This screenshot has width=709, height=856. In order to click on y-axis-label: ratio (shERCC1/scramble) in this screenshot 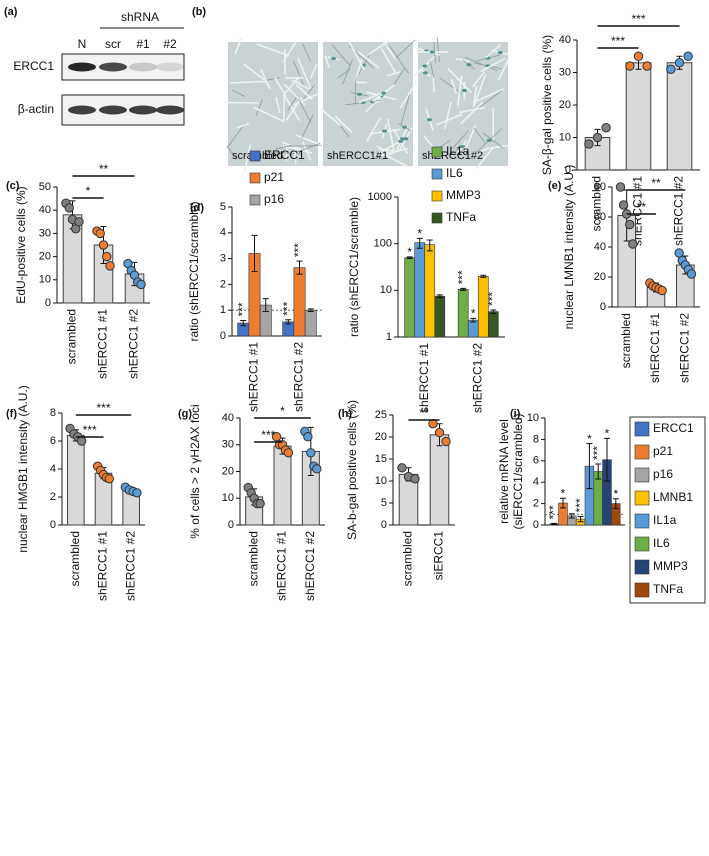, I will do `click(194, 271)`.